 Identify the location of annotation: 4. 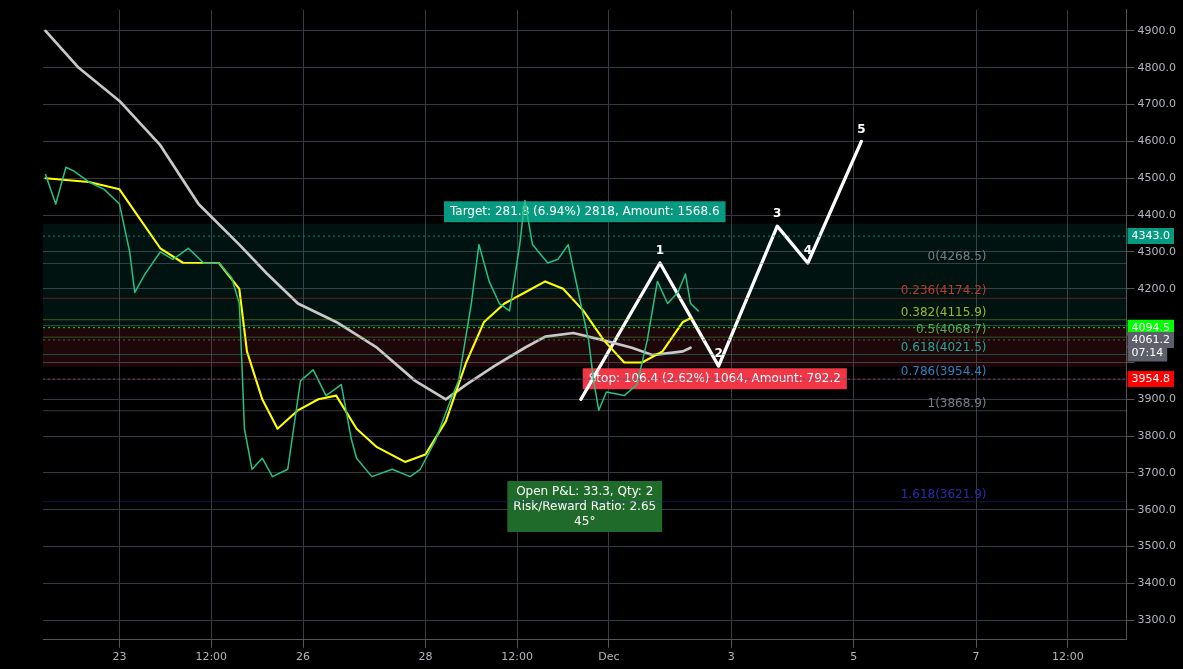
(808, 250).